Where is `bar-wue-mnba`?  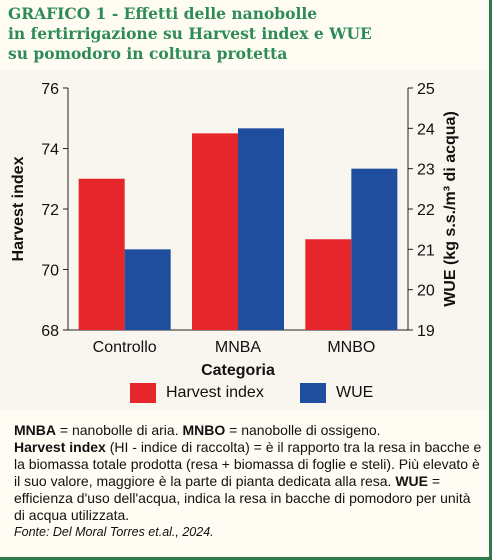 bar-wue-mnba is located at coordinates (261, 229).